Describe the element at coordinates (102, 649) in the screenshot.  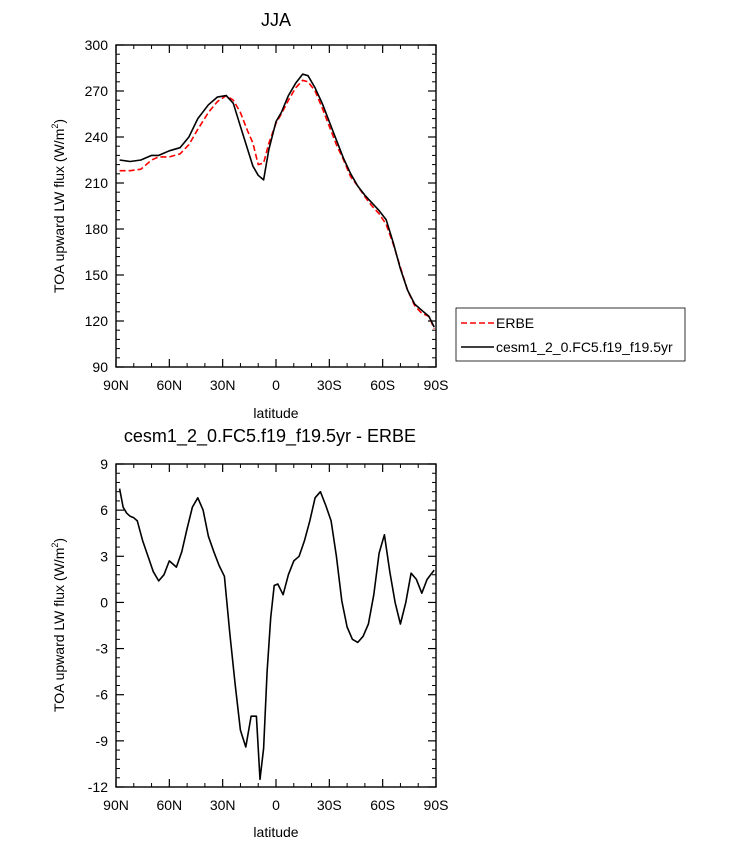
I see `bottom-ytick-label: -3` at that location.